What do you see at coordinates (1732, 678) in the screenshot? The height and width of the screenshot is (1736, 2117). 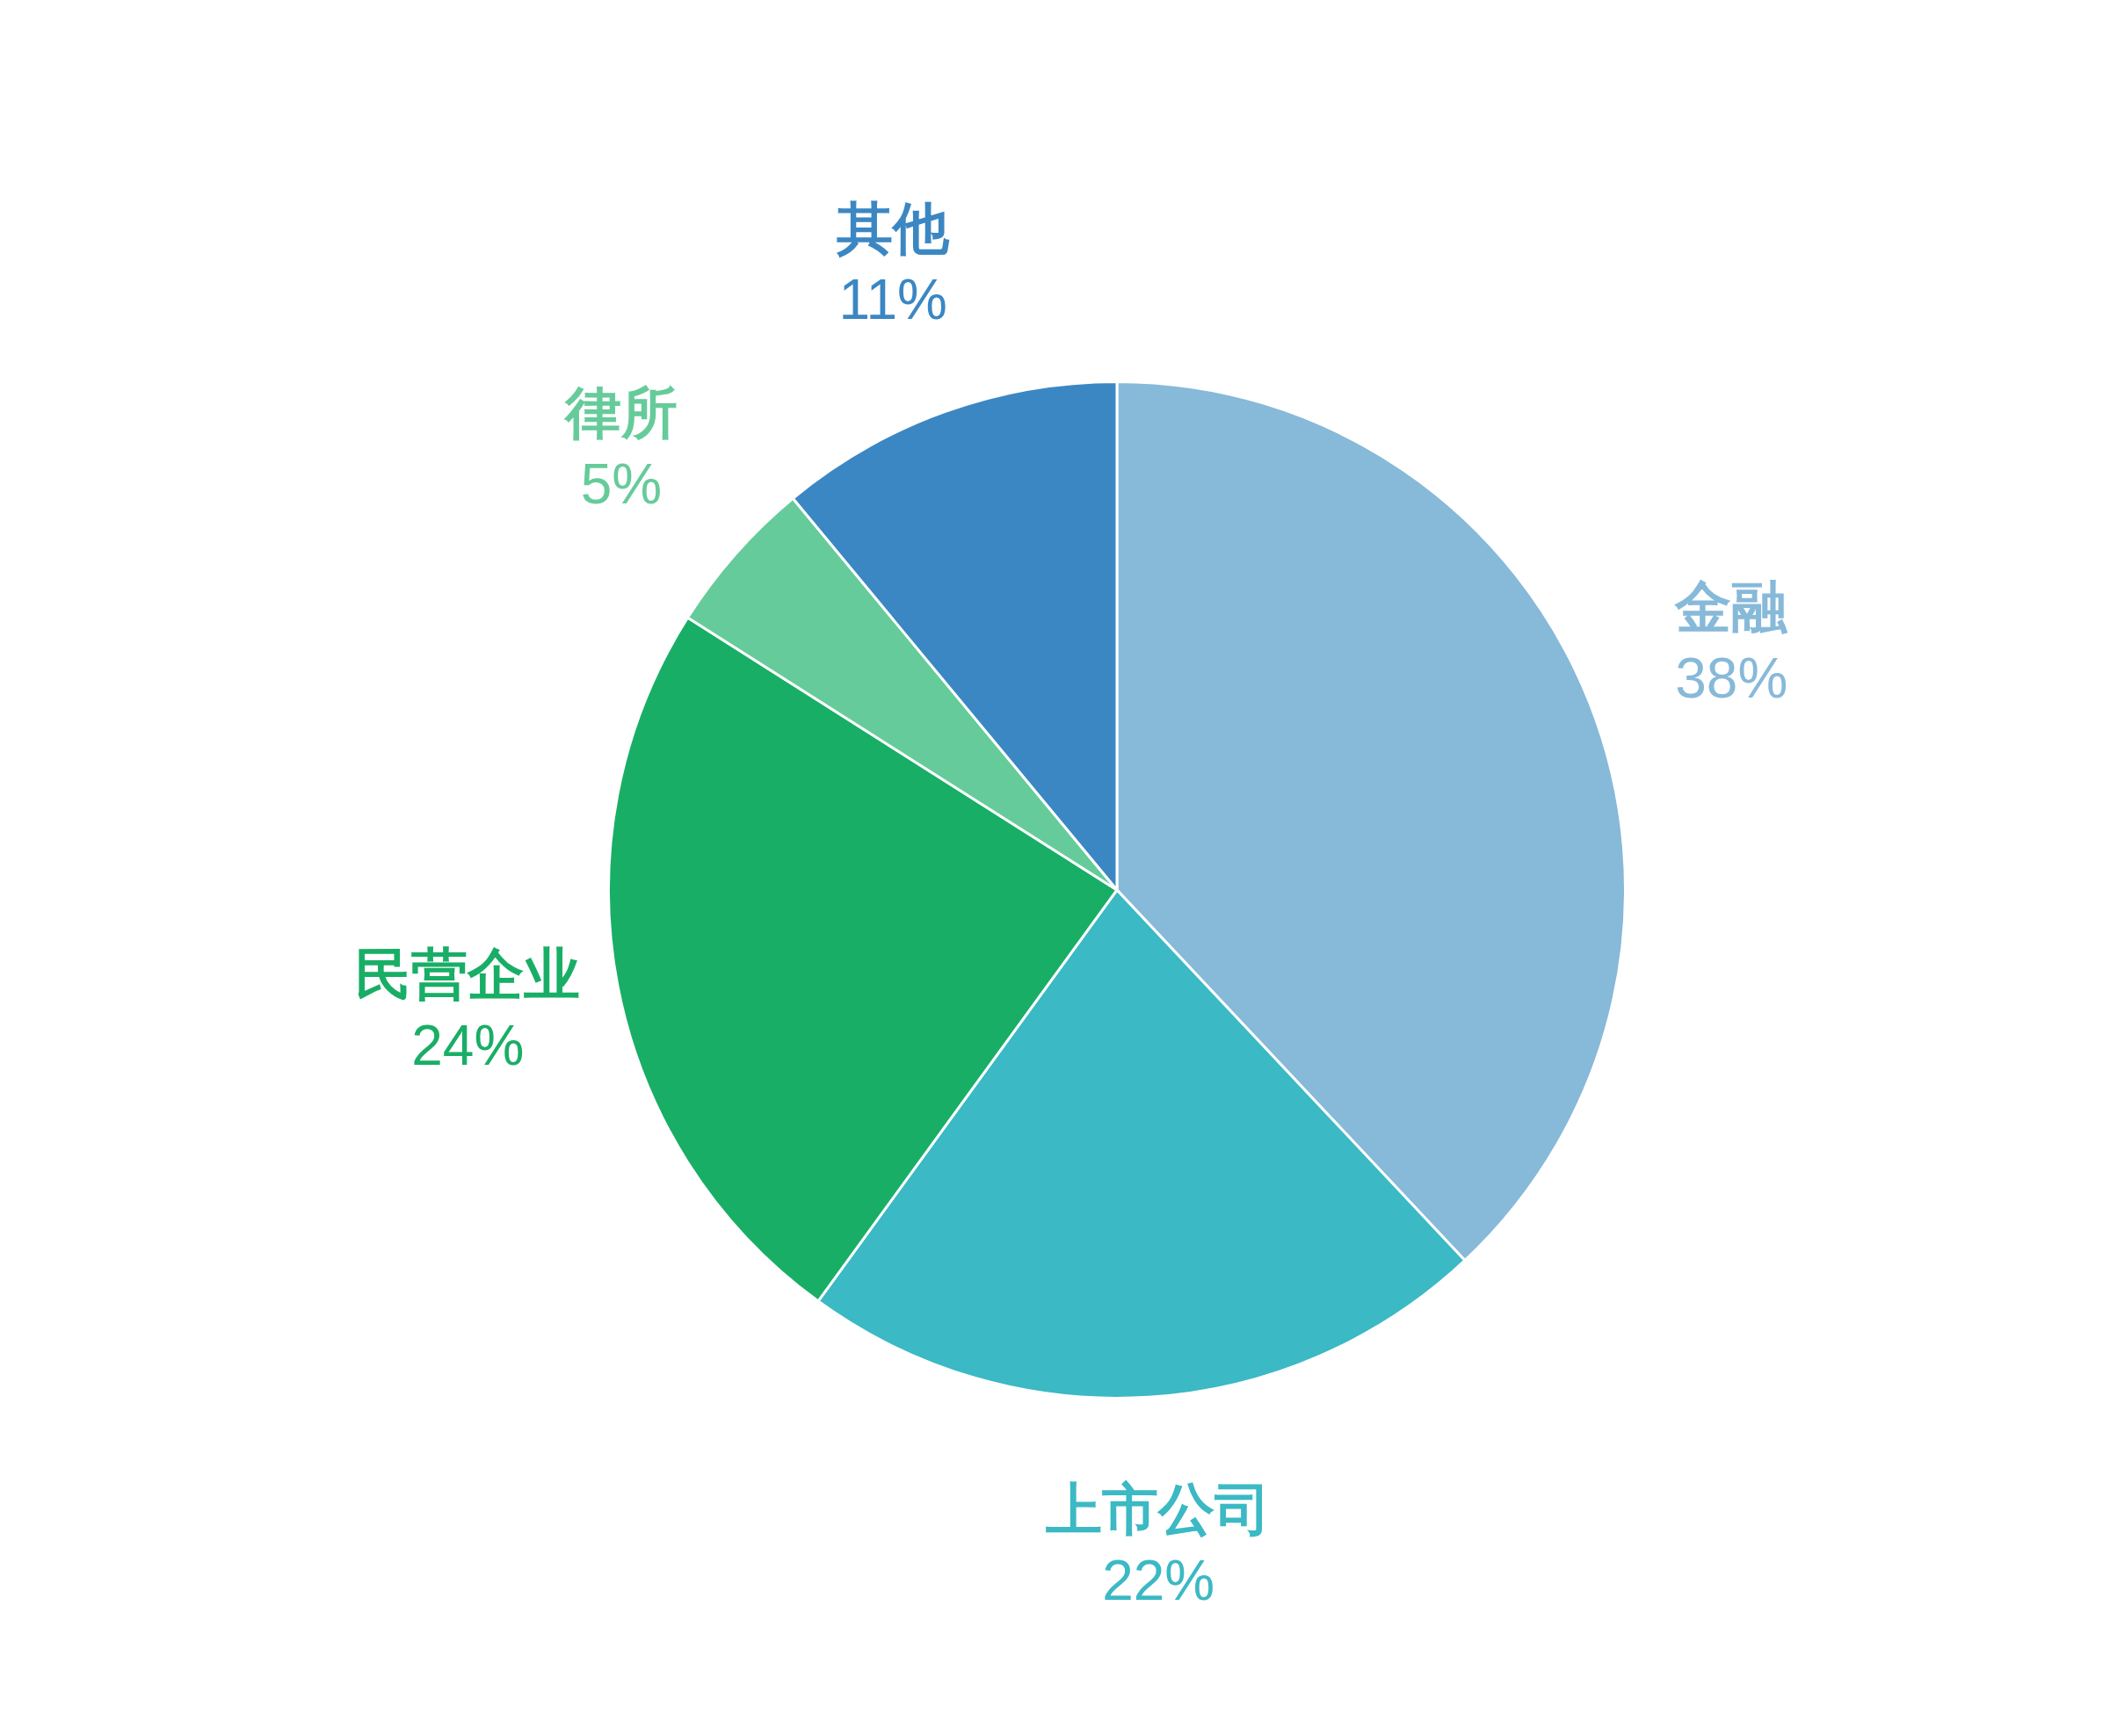 I see `data-label: 38%` at bounding box center [1732, 678].